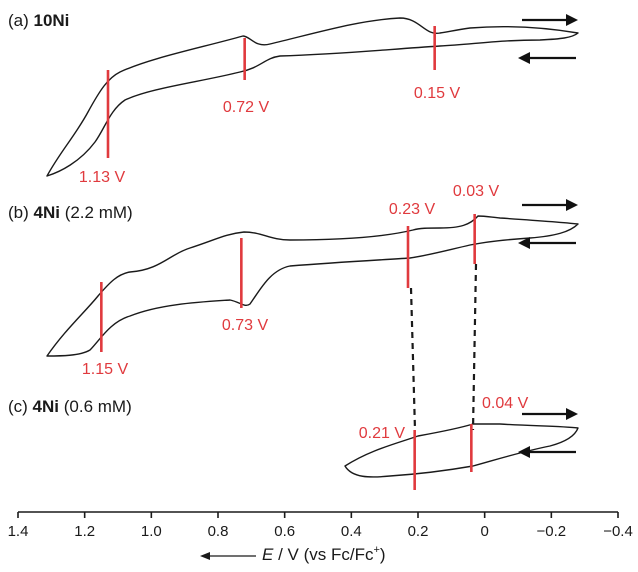 The image size is (638, 572). Describe the element at coordinates (383, 554) in the screenshot. I see `x-axis-label-close: )` at that location.